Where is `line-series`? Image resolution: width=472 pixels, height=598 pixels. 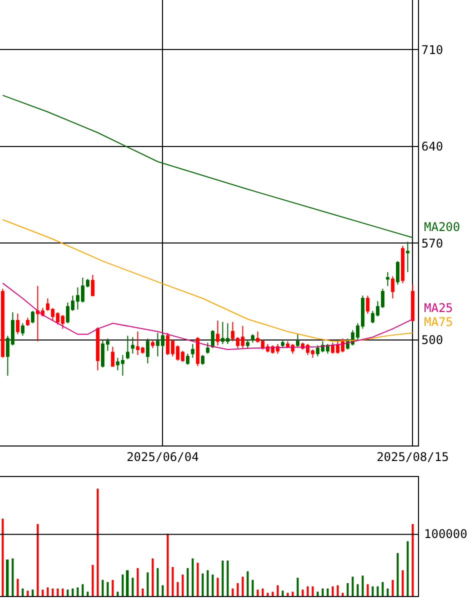 line-series is located at coordinates (208, 316).